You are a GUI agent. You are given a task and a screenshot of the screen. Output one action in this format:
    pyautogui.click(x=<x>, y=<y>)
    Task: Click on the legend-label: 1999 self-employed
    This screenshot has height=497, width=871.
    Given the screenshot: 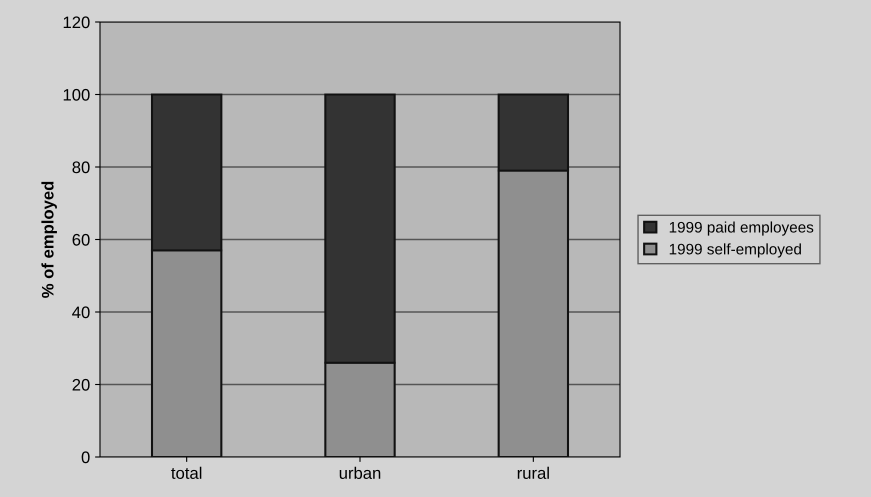 What is the action you would take?
    pyautogui.click(x=735, y=250)
    